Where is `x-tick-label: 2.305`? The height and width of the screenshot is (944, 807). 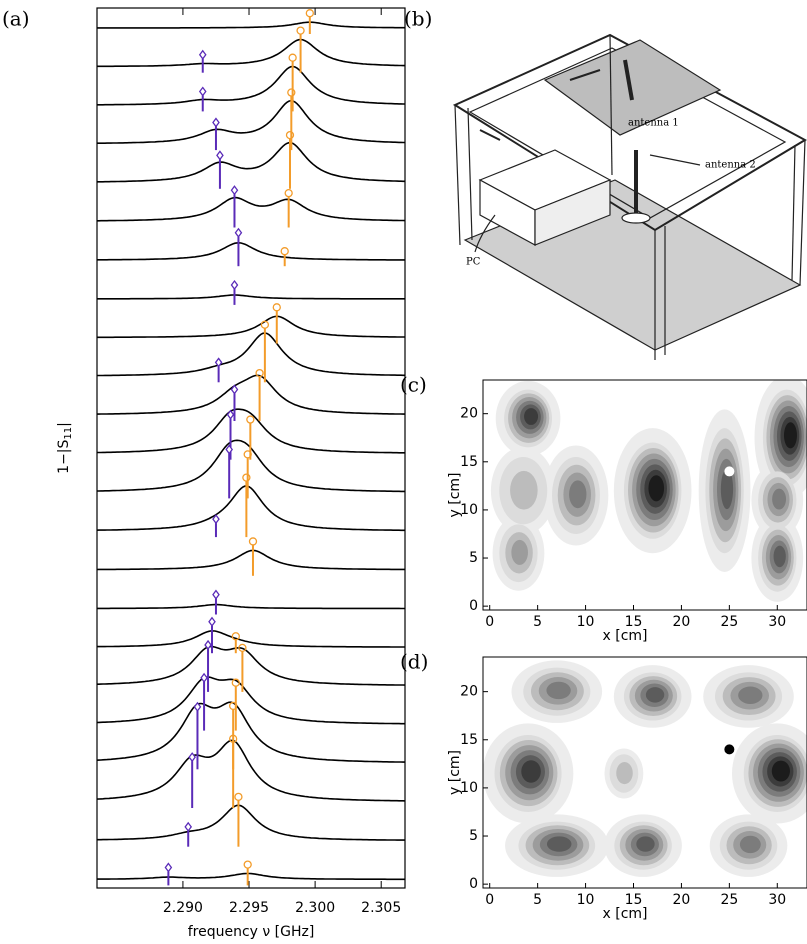
x-tick-label: 2.305 is located at coordinates (381, 908).